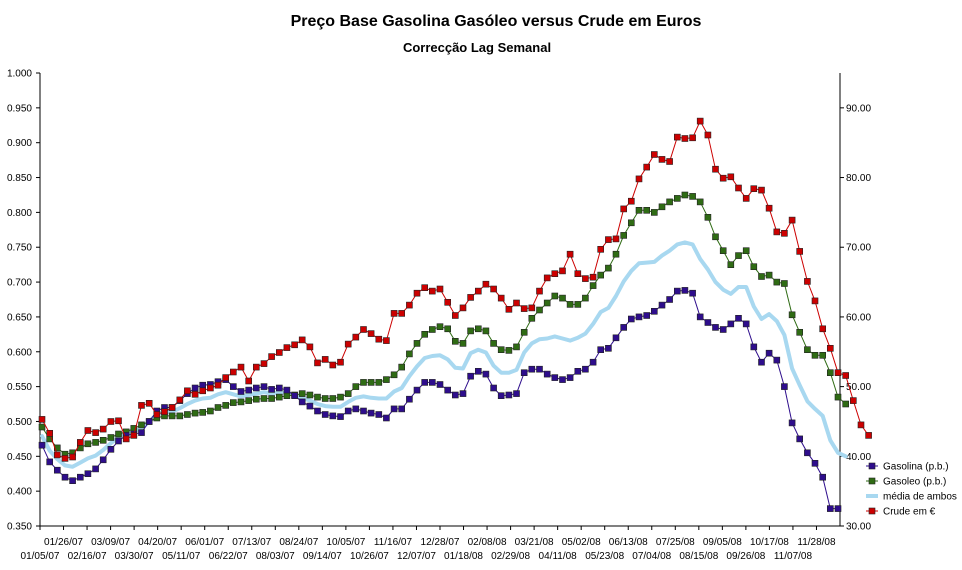 Image resolution: width=962 pixels, height=570 pixels. I want to click on x-tick-label: 06/22/07, so click(228, 556).